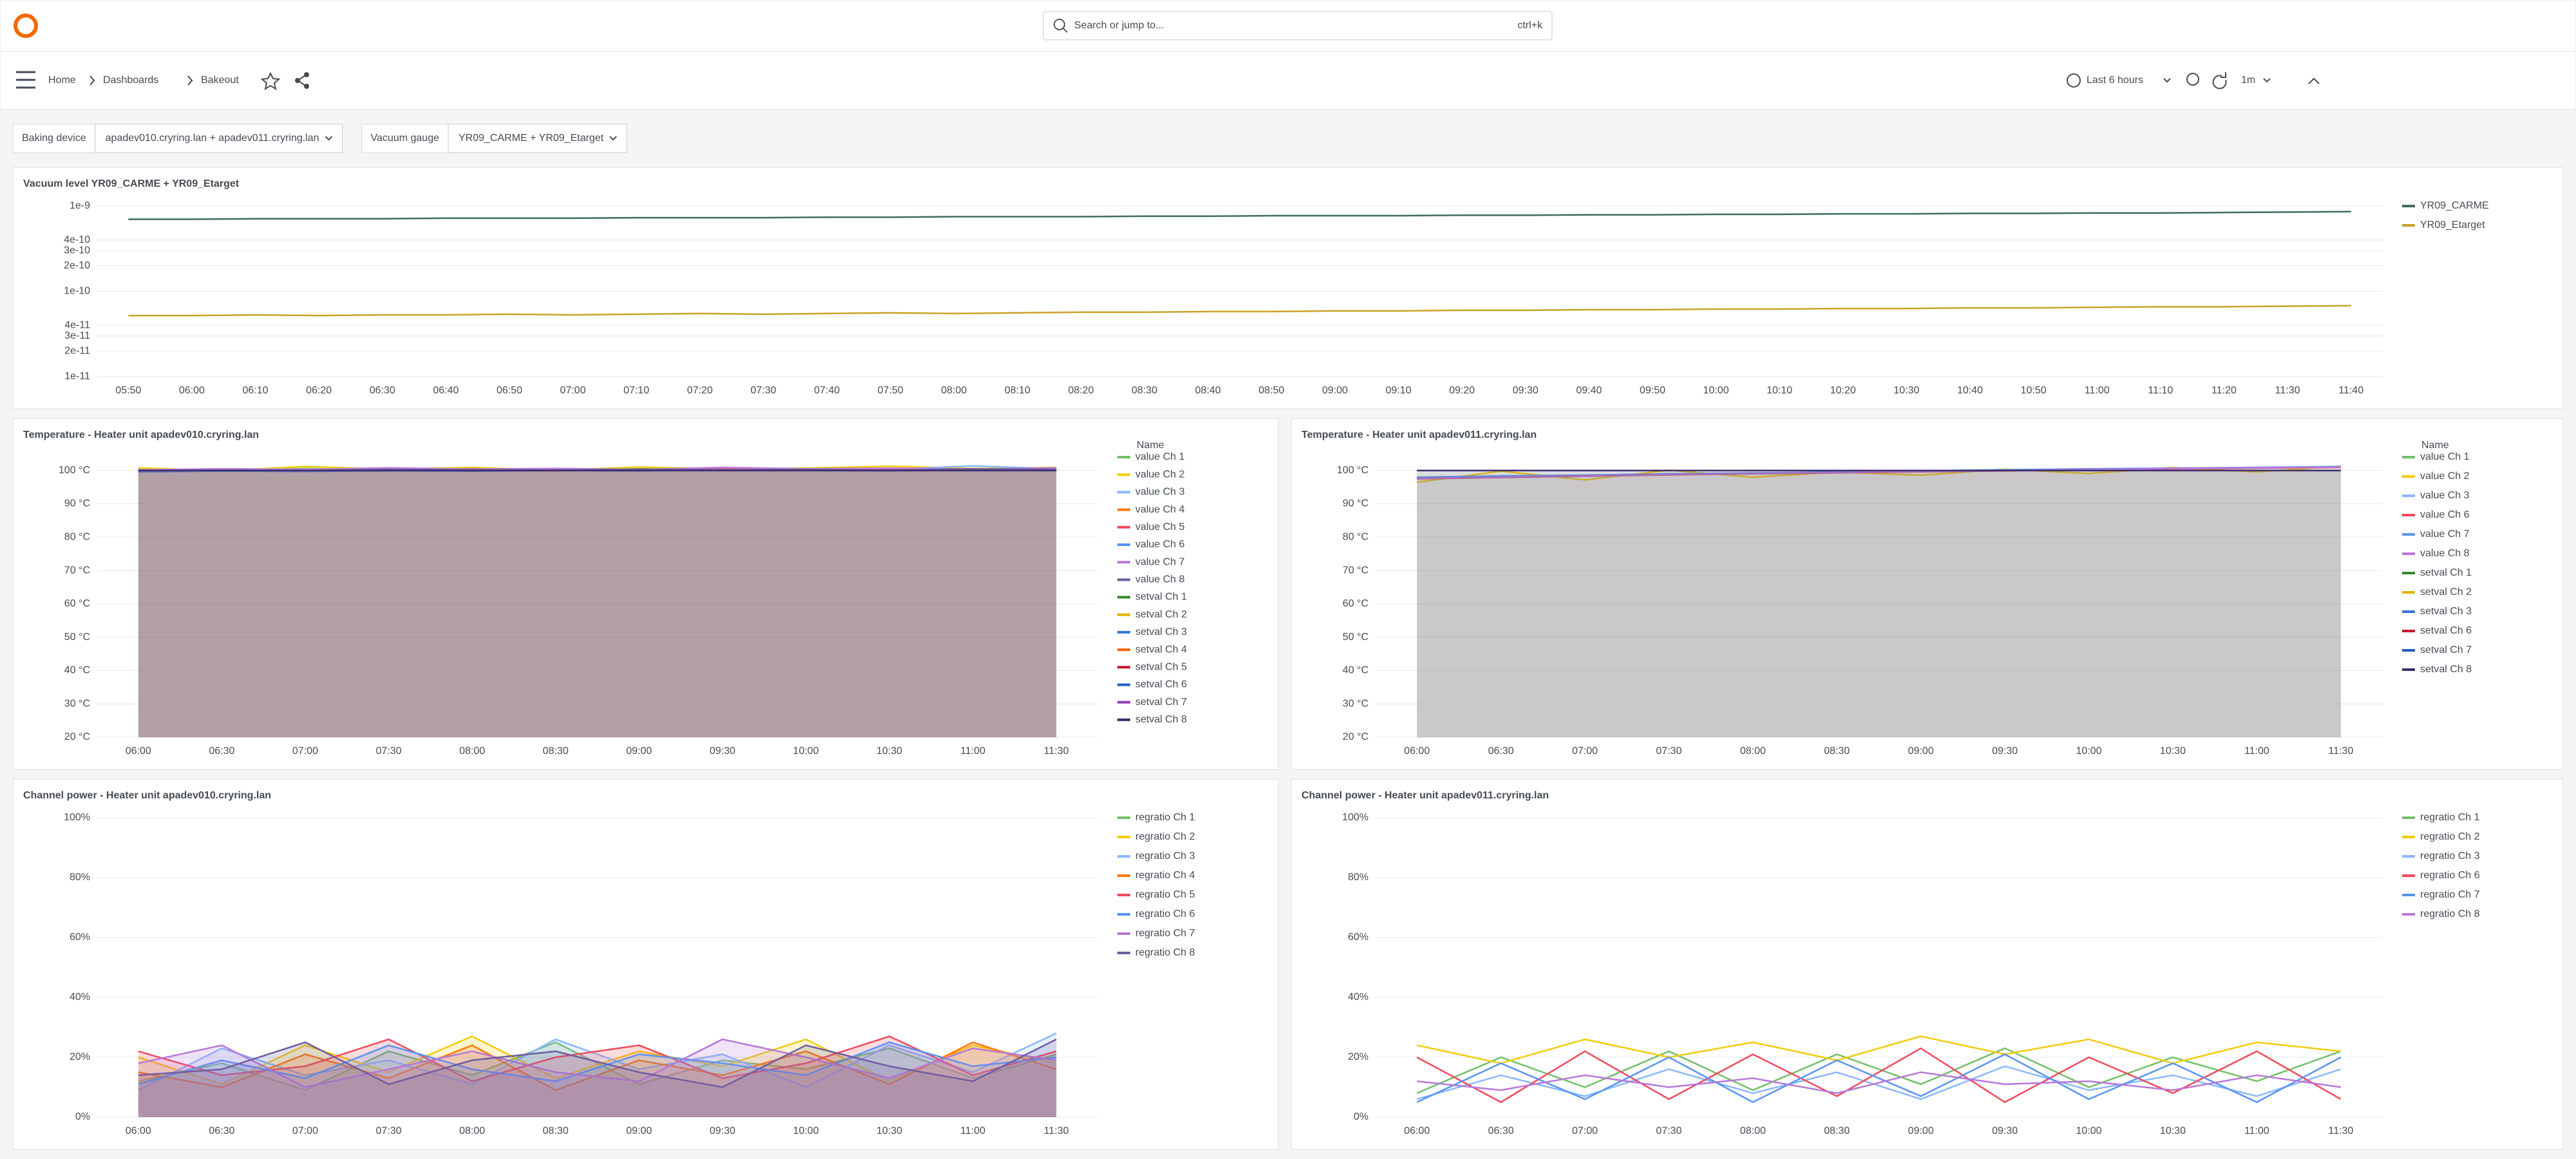 The height and width of the screenshot is (1159, 2576). I want to click on shortcut-hint: ctrl+k, so click(1530, 25).